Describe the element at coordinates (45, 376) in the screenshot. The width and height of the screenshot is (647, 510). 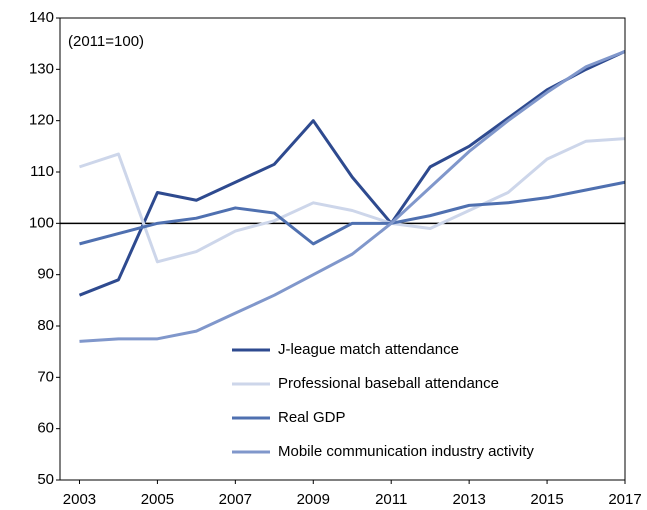
I see `y-tick-label: 70` at that location.